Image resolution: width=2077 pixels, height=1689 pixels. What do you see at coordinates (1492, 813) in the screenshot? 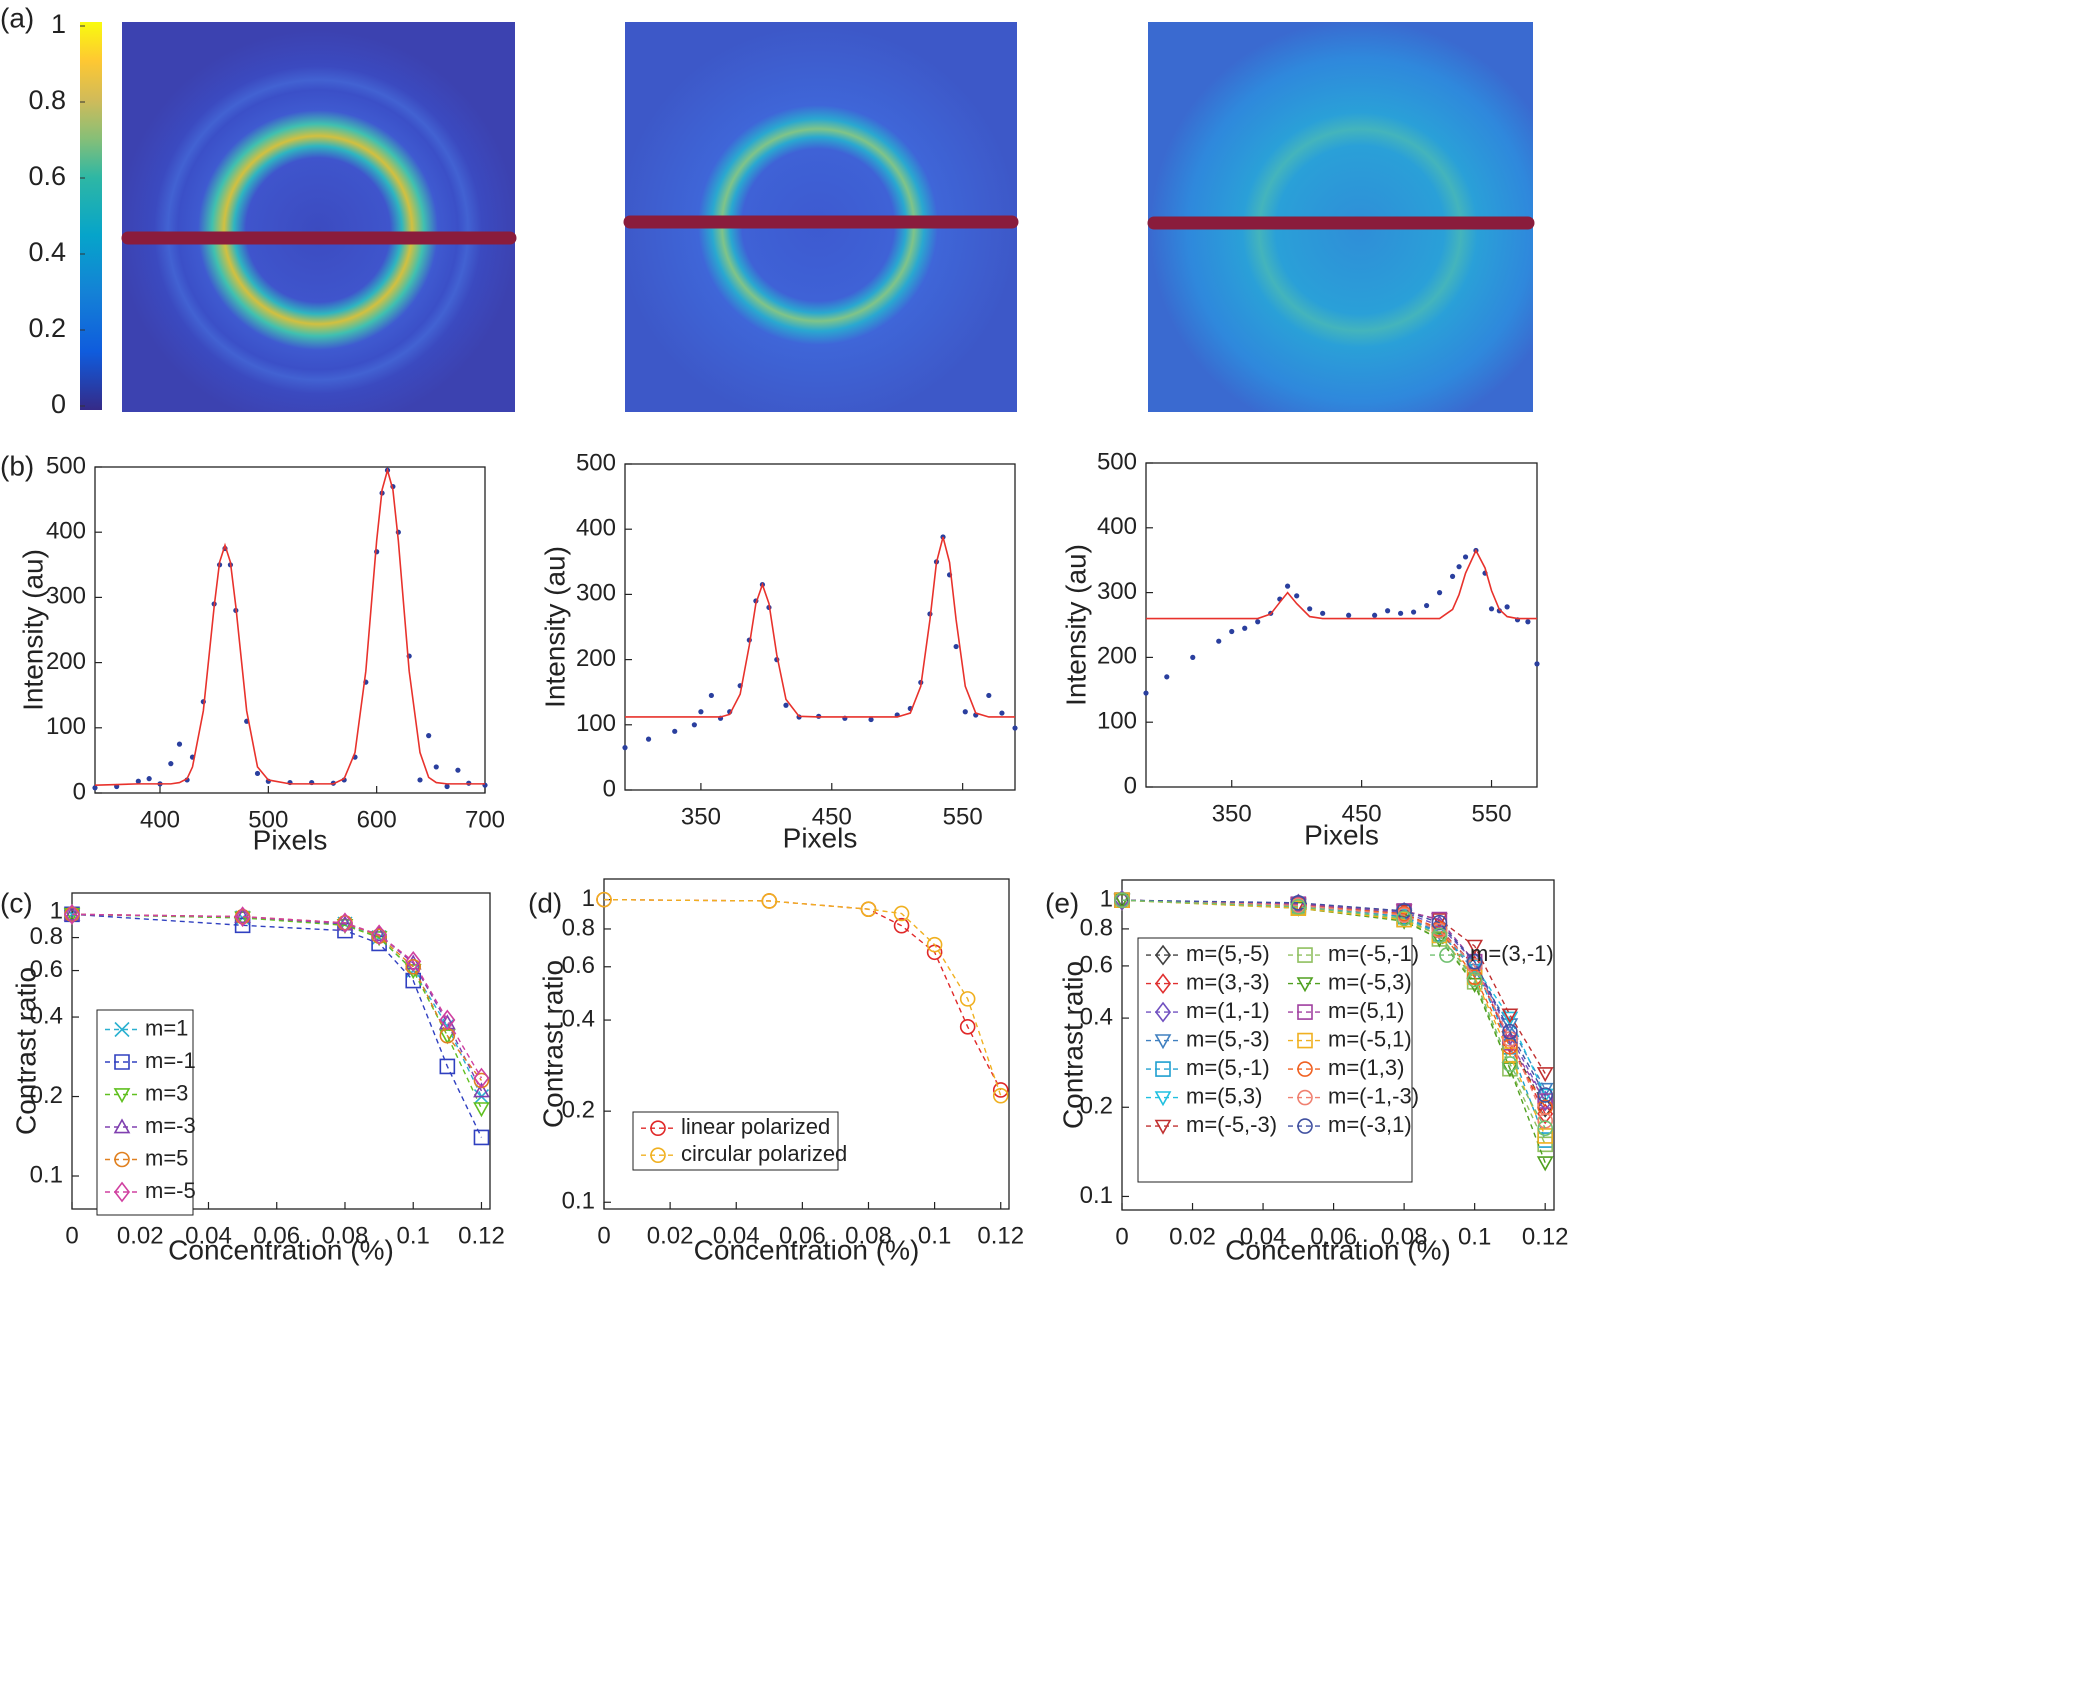
I see `x-tick-label: 550` at bounding box center [1492, 813].